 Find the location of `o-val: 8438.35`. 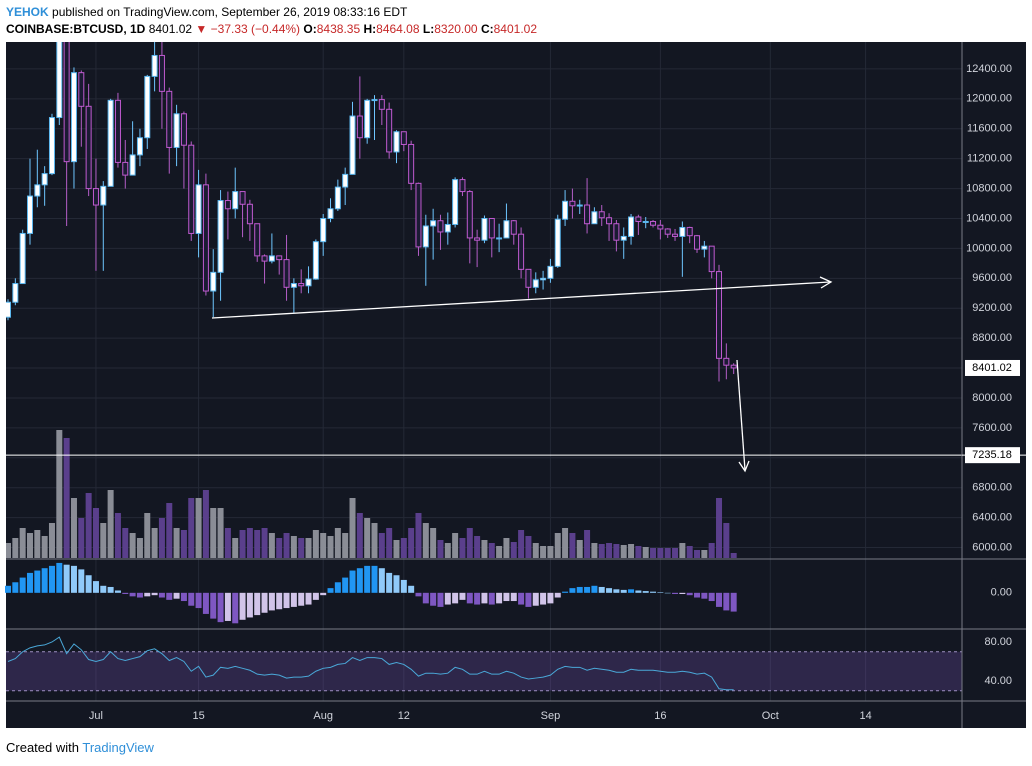

o-val: 8438.35 is located at coordinates (338, 29).